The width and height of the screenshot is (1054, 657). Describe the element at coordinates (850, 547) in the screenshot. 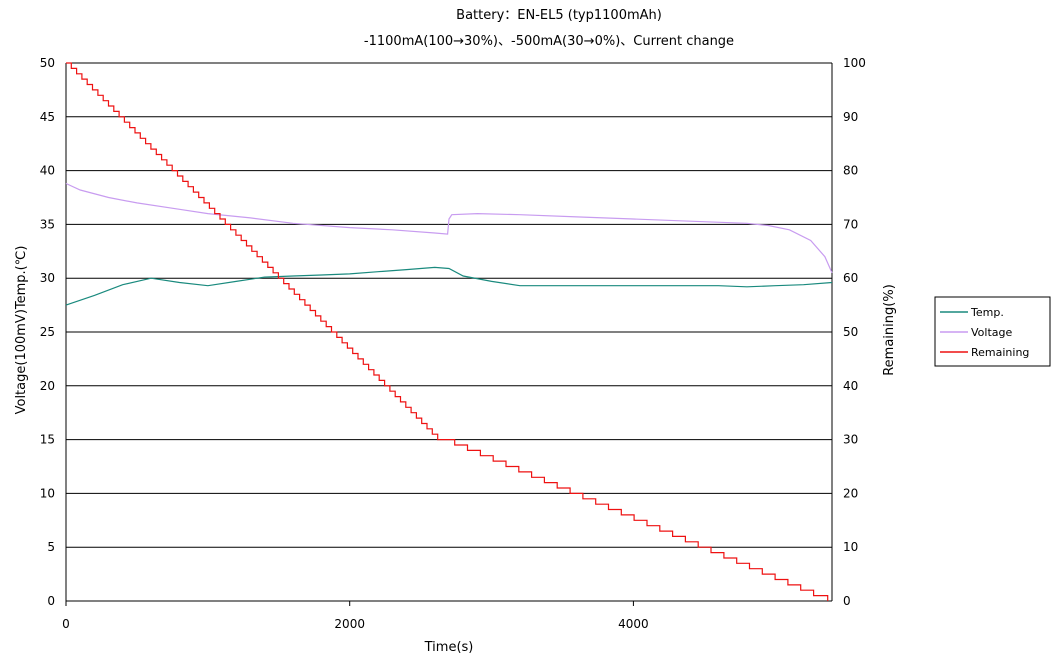

I see `y2-tick-label-10: 10` at that location.